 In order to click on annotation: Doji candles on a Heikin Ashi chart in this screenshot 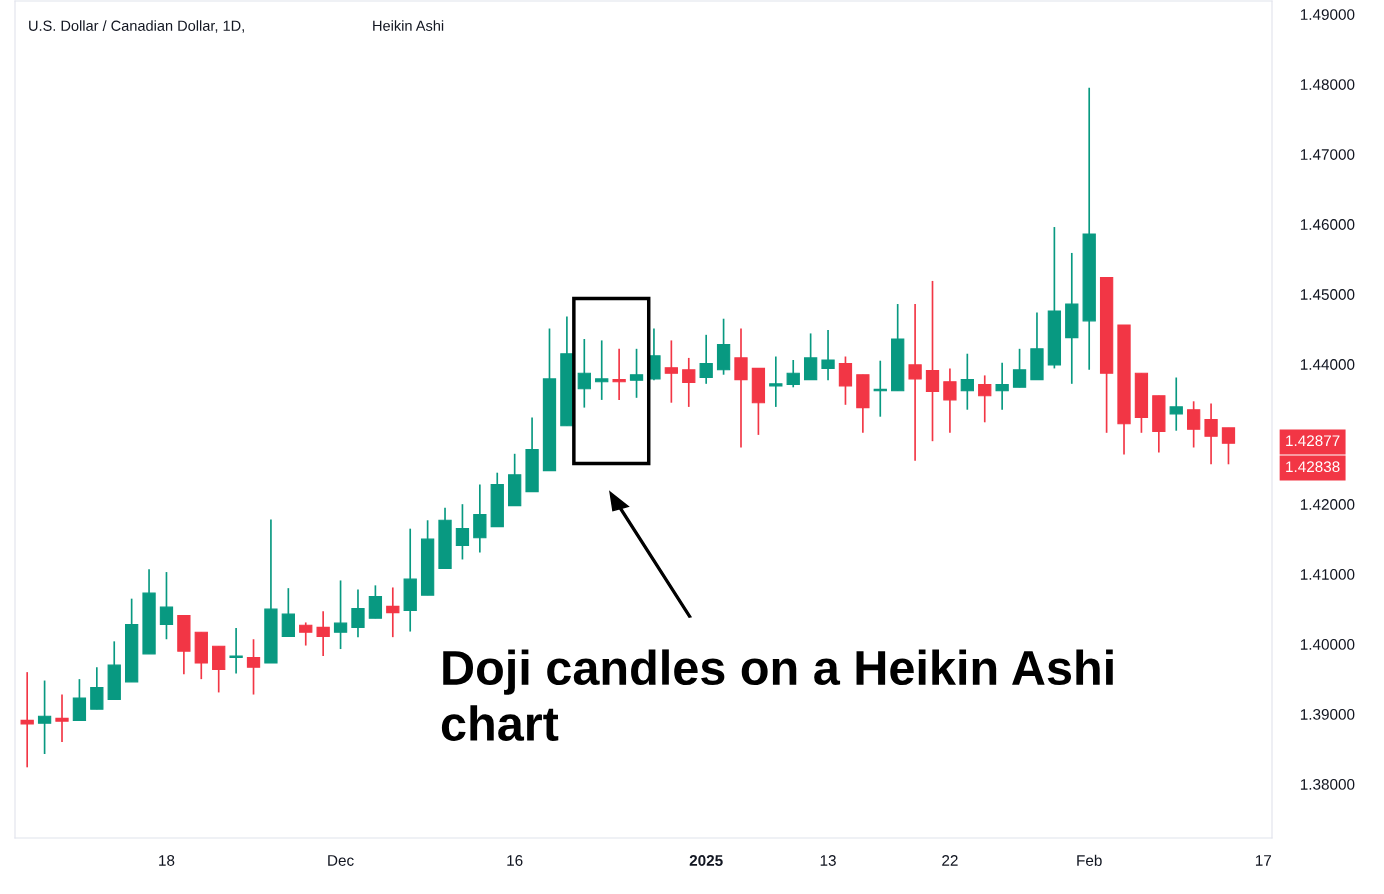, I will do `click(777, 695)`.